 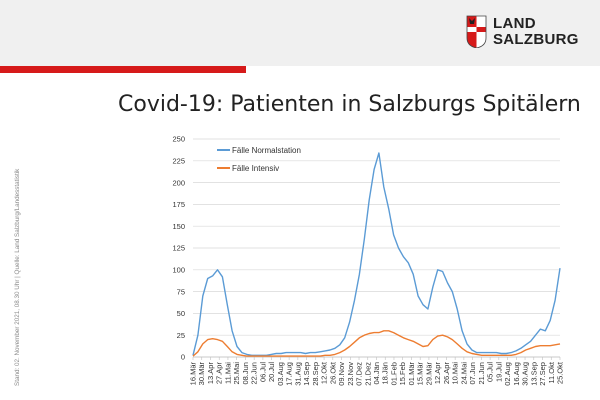 I want to click on x-tick-label: 18.Jän, so click(x=385, y=373).